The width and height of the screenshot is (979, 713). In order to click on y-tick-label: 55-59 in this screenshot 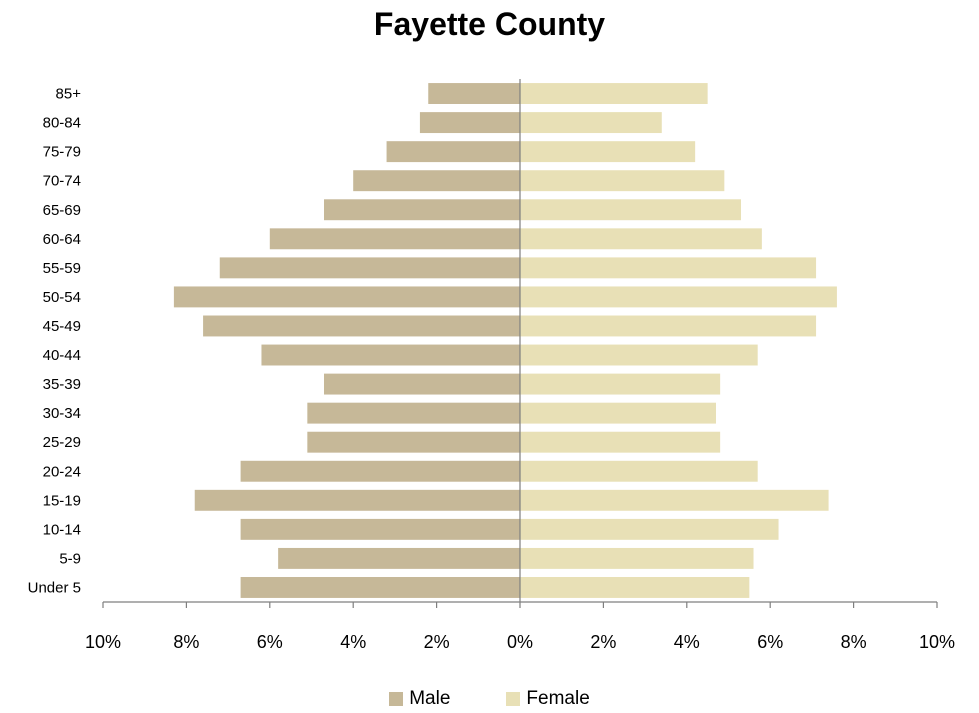, I will do `click(62, 268)`.